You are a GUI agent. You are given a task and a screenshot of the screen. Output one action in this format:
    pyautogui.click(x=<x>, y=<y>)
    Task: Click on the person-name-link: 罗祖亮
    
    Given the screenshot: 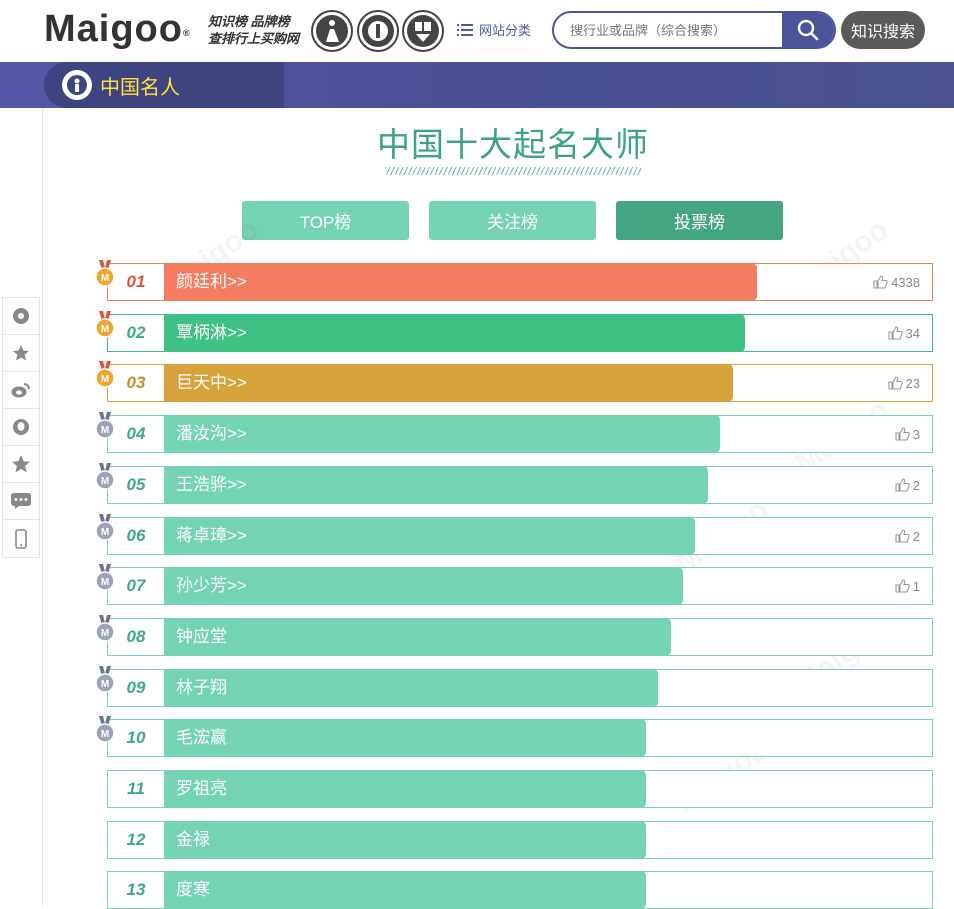 What is the action you would take?
    pyautogui.click(x=201, y=788)
    